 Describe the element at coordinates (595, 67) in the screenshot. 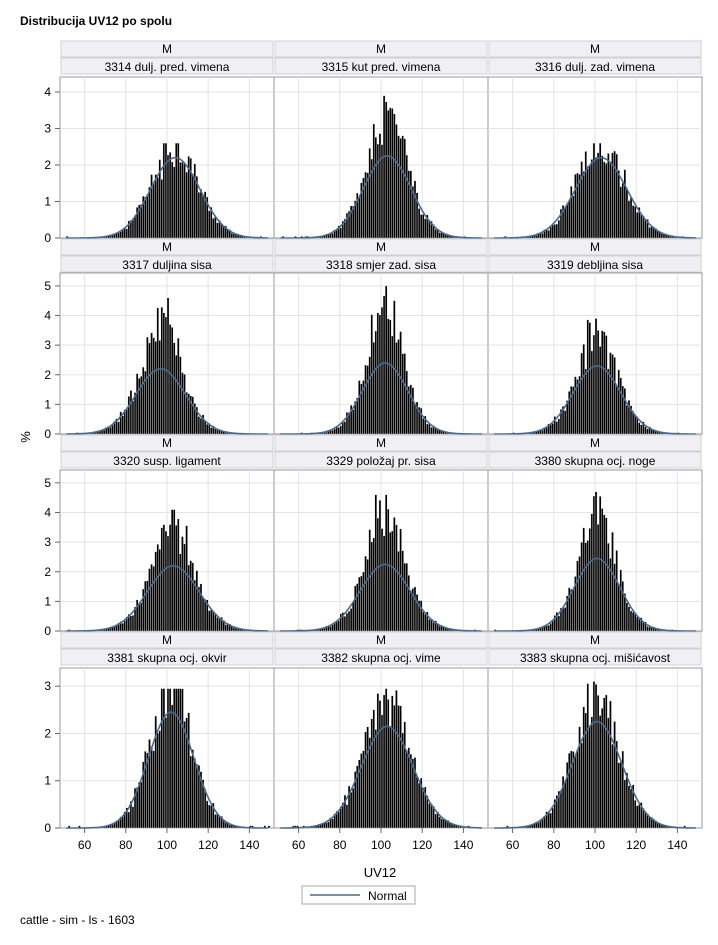

I see `panel-trait-label: 3316 dulj. zad. vimena` at that location.